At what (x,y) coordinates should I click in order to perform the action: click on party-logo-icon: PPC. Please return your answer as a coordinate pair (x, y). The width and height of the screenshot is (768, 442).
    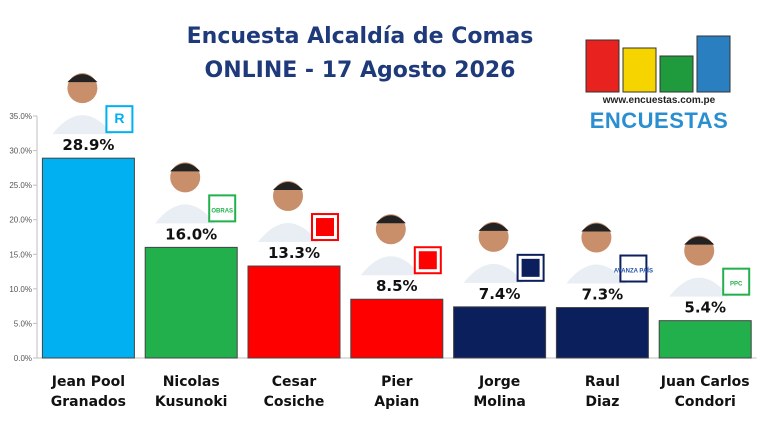
    Looking at the image, I should click on (736, 281).